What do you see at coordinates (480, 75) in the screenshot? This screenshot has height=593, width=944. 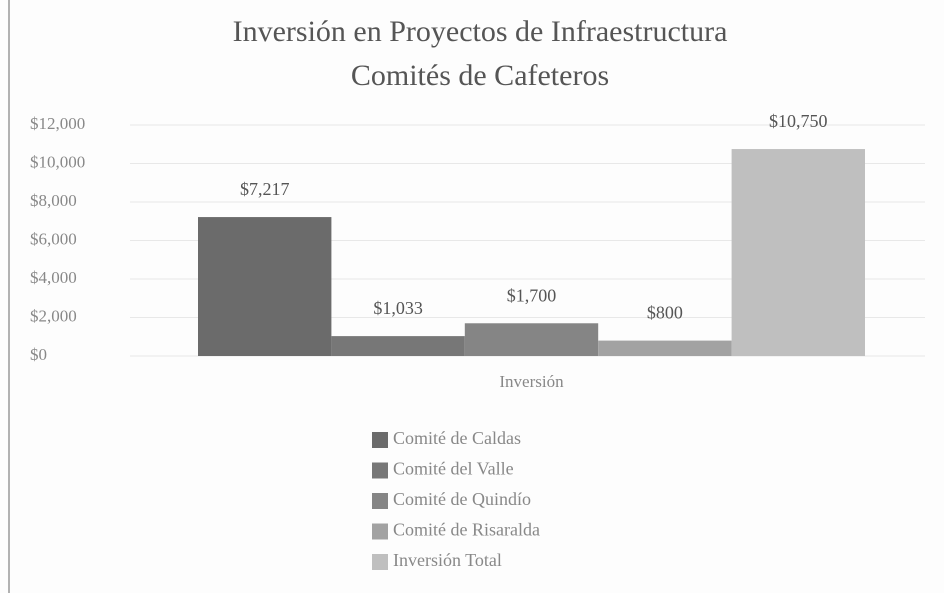 I see `chart-subtitle: Comités de Cafeteros` at bounding box center [480, 75].